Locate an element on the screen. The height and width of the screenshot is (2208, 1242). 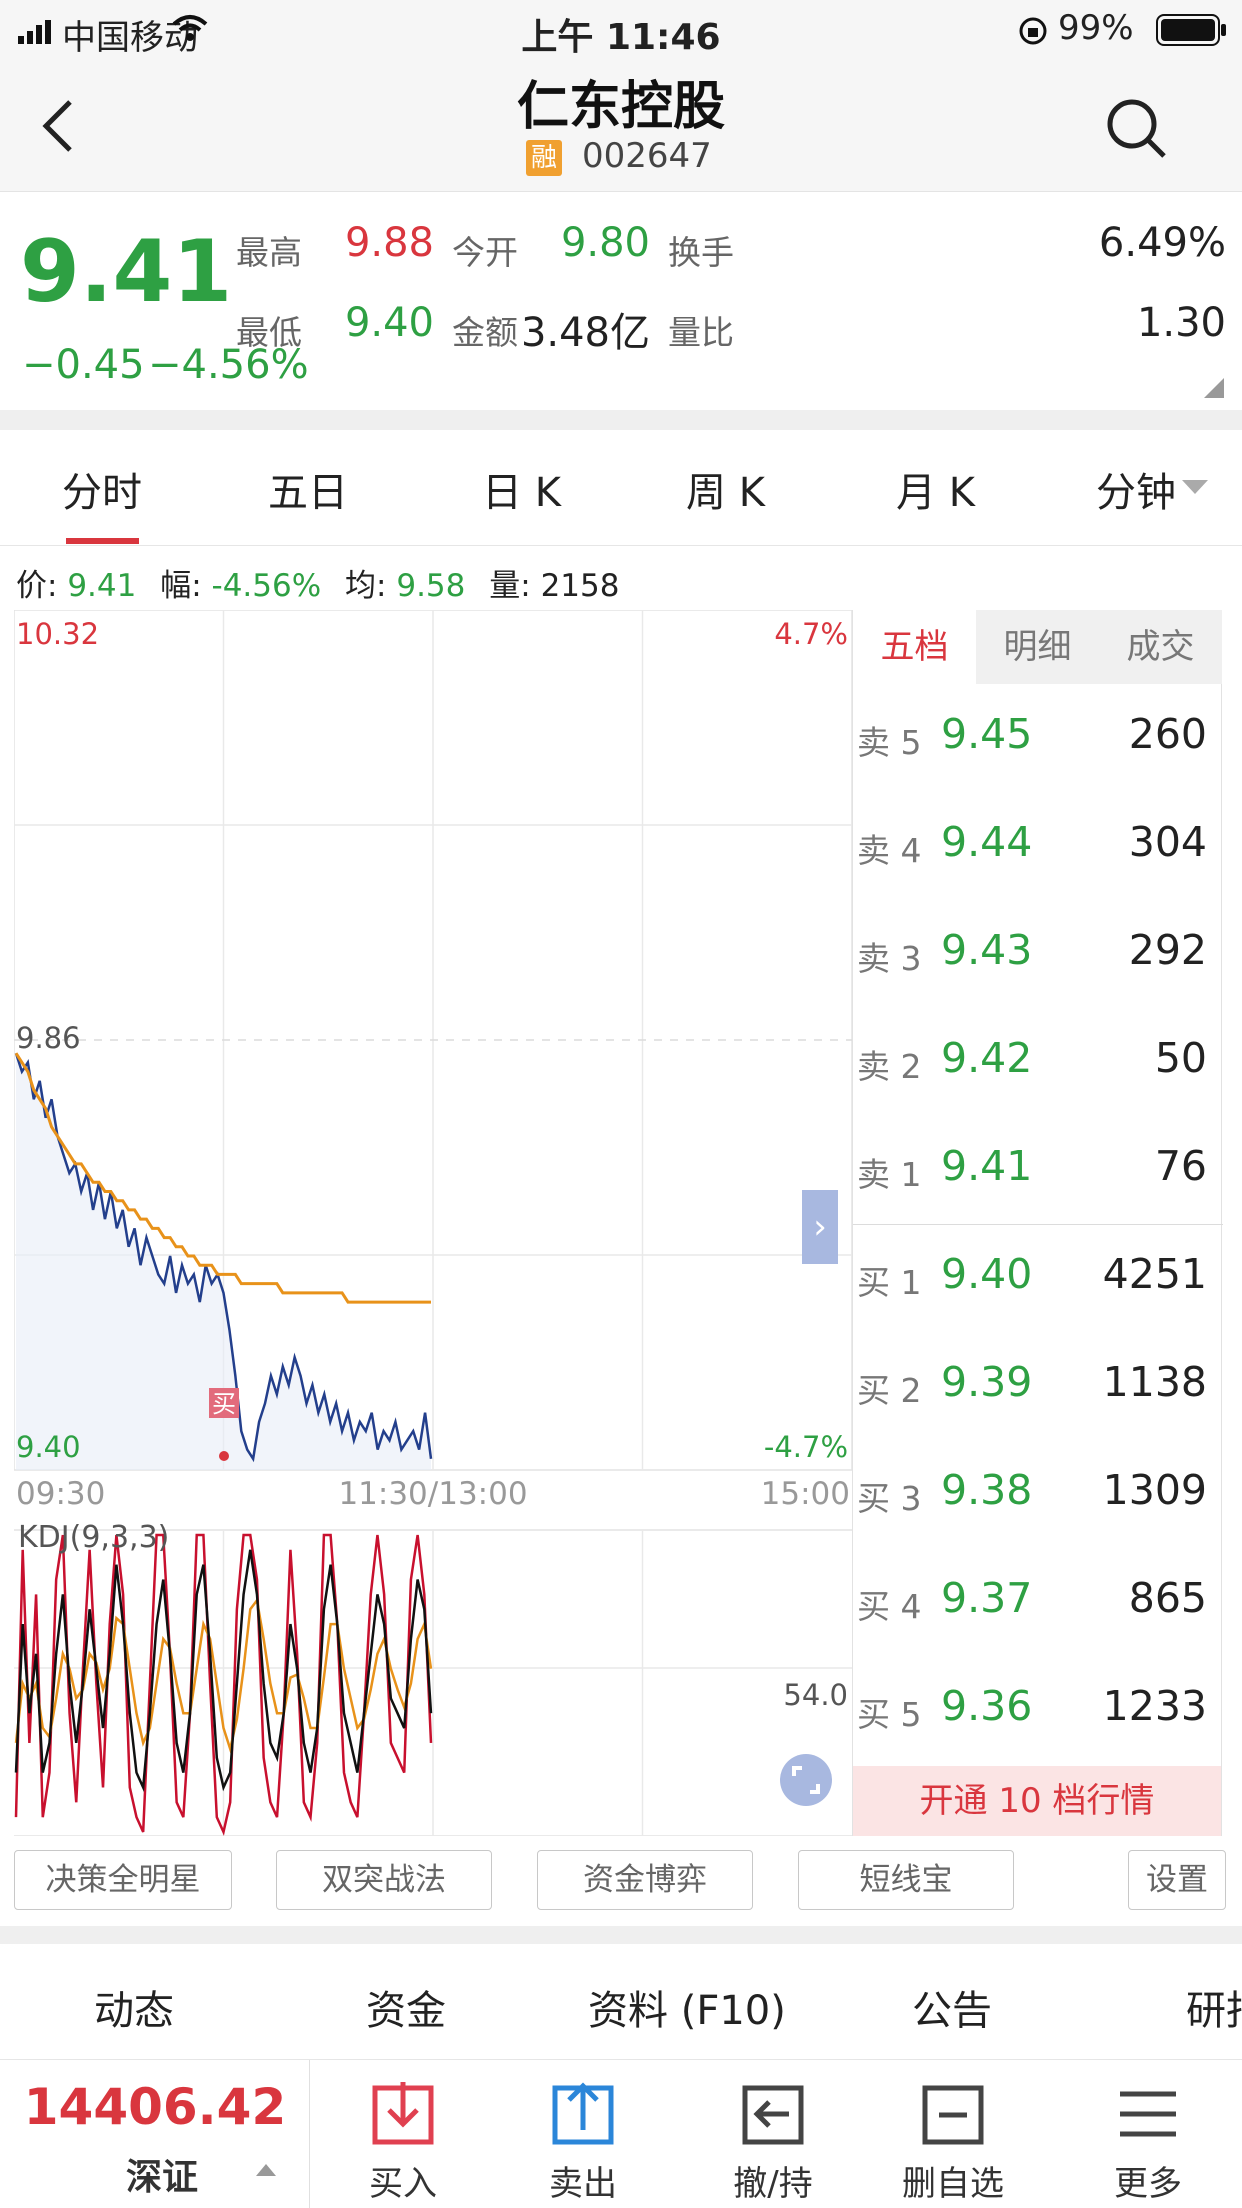
level-volume: 76 is located at coordinates (1180, 1166).